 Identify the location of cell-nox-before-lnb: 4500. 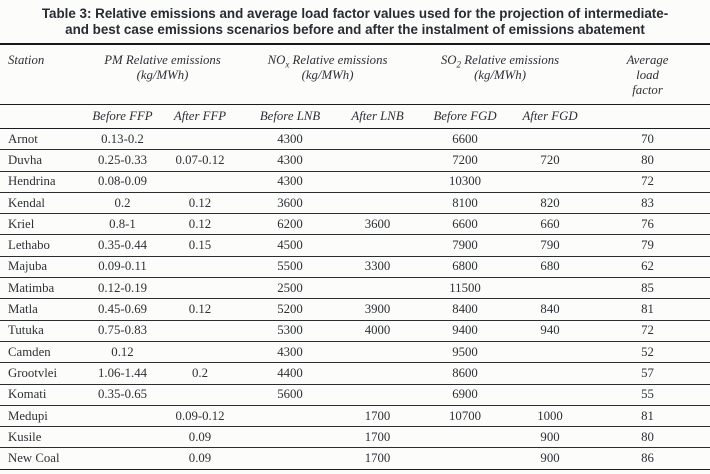
(290, 245).